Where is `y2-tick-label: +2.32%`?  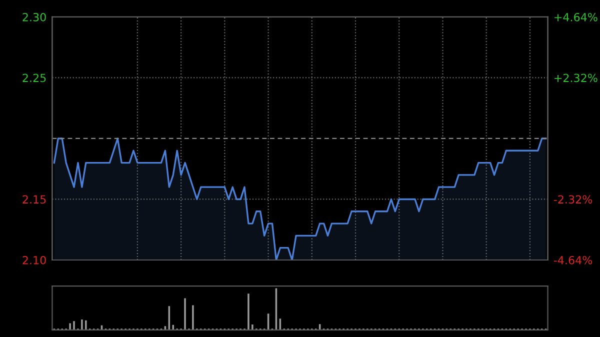 y2-tick-label: +2.32% is located at coordinates (576, 78).